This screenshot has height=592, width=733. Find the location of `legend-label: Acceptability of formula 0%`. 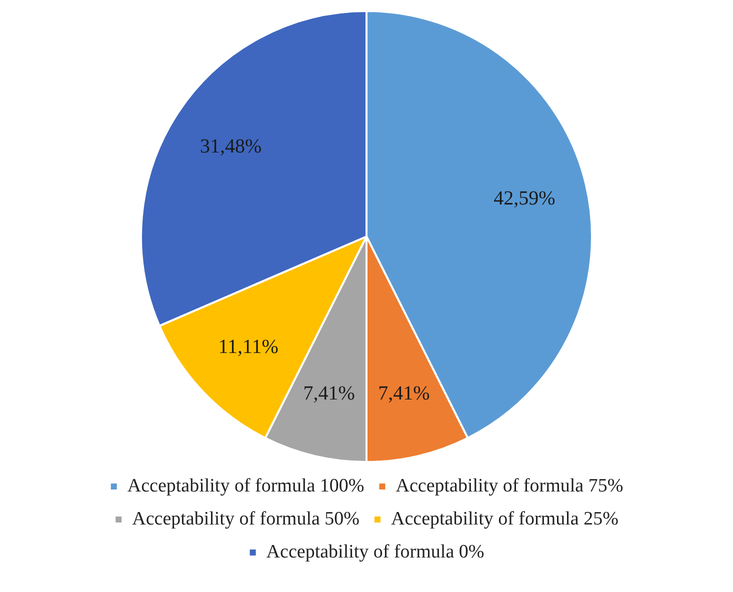

legend-label: Acceptability of formula 0% is located at coordinates (375, 551).